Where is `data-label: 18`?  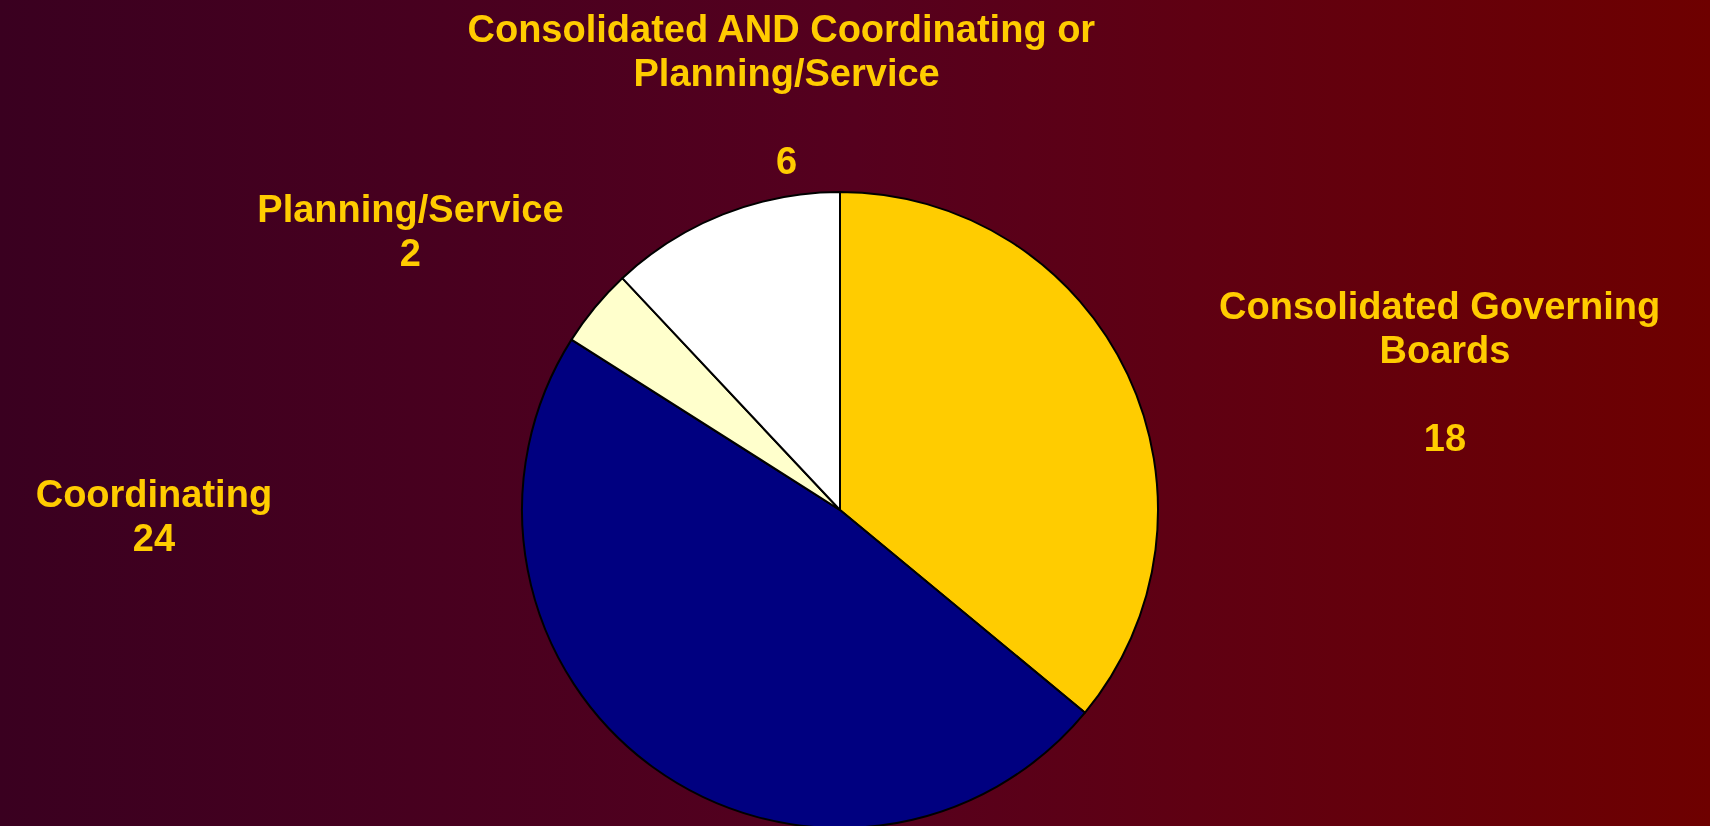 data-label: 18 is located at coordinates (1445, 437).